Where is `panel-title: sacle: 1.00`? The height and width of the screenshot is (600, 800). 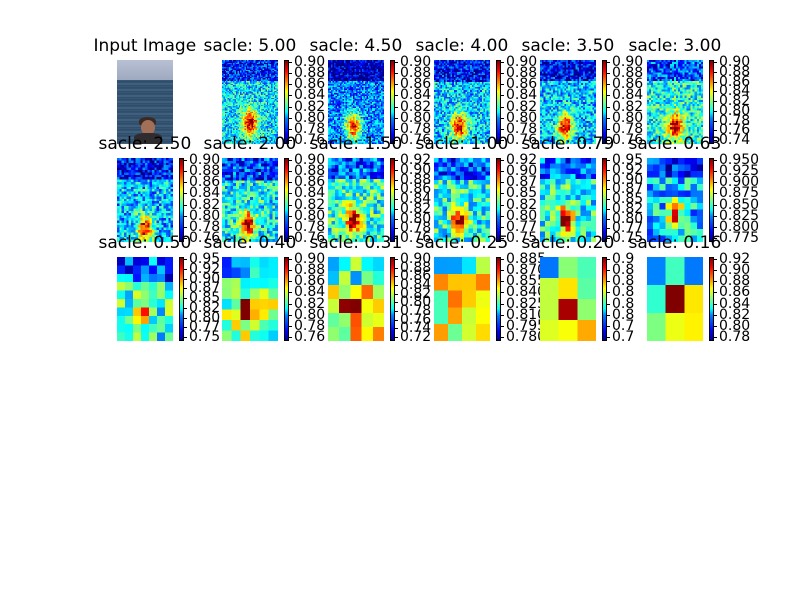 panel-title: sacle: 1.00 is located at coordinates (462, 144).